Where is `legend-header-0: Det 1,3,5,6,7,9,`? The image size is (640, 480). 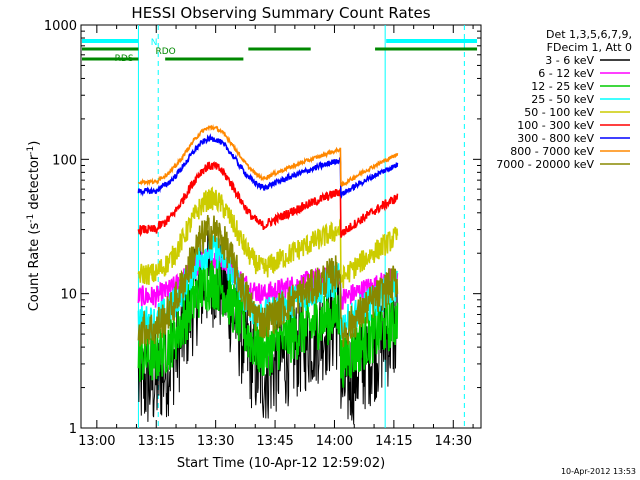 legend-header-0: Det 1,3,5,6,7,9, is located at coordinates (589, 34).